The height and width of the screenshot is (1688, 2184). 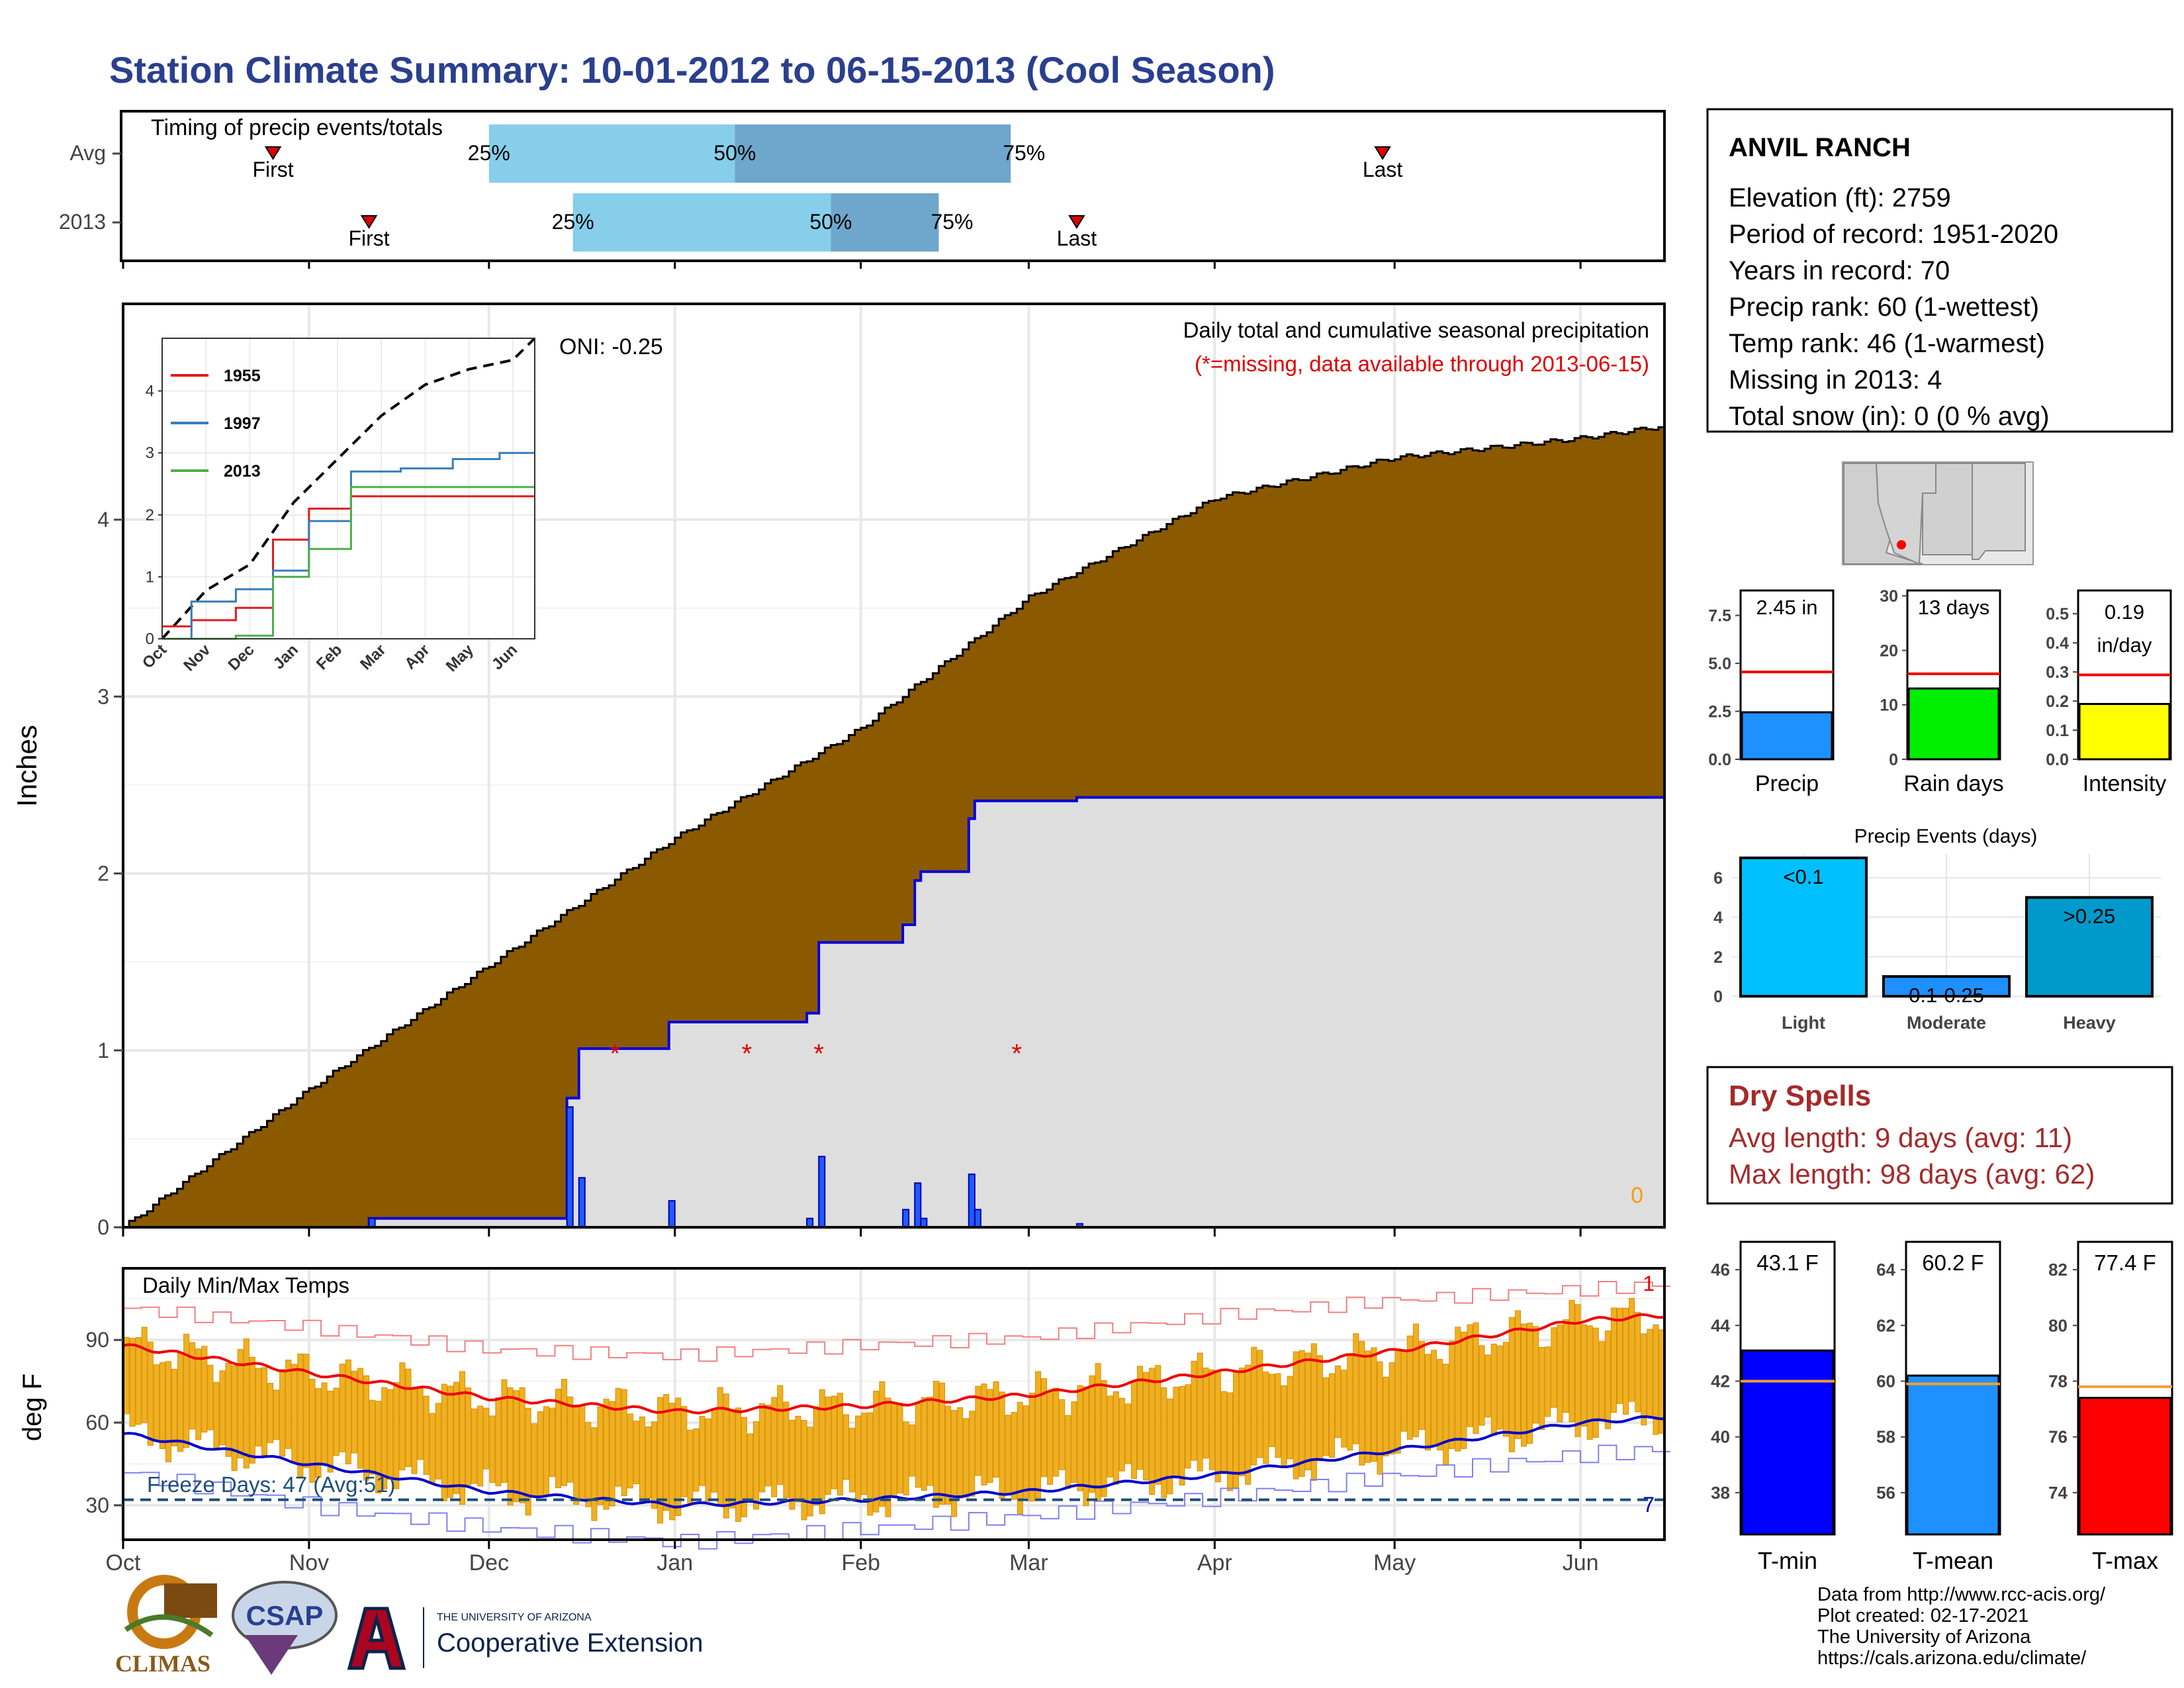 What do you see at coordinates (489, 1562) in the screenshot?
I see `x-axis-month-label: Dec` at bounding box center [489, 1562].